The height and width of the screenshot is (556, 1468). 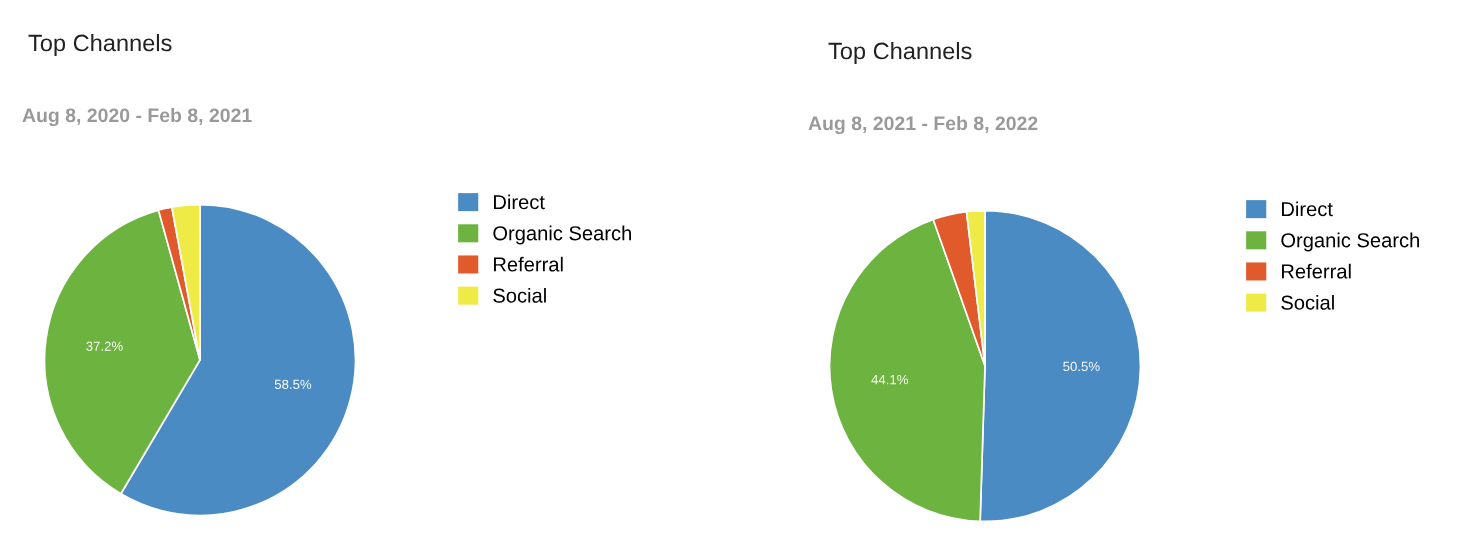 What do you see at coordinates (1081, 366) in the screenshot?
I see `data-label: 50.5%` at bounding box center [1081, 366].